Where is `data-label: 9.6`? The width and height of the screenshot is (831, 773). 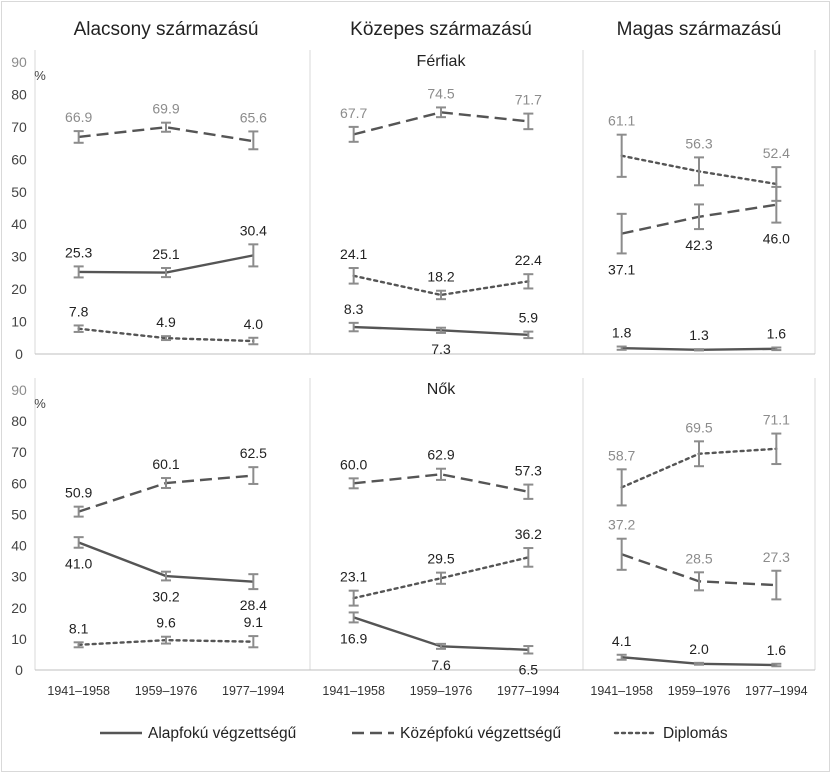
data-label: 9.6 is located at coordinates (166, 623).